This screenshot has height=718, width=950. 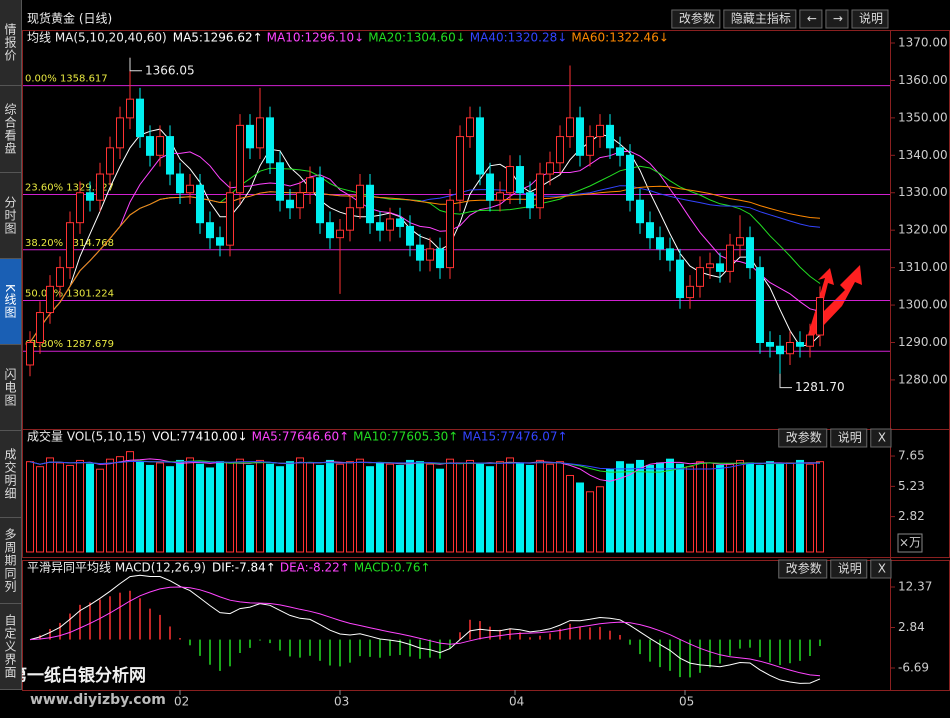 I want to click on button-label: →, so click(x=838, y=19).